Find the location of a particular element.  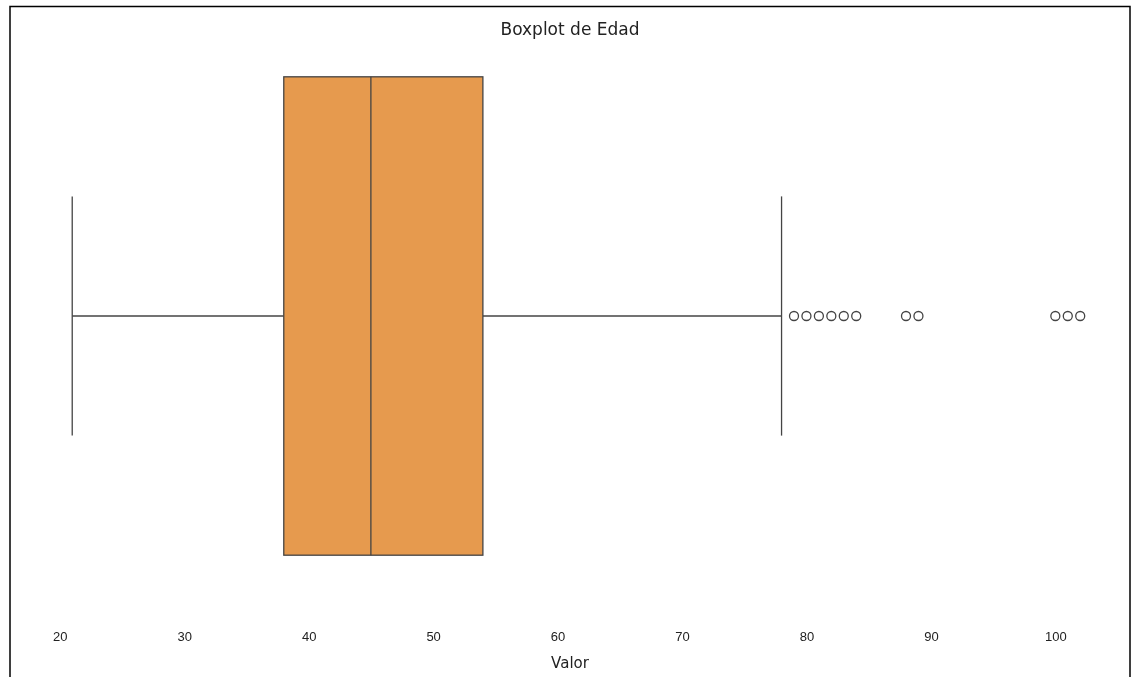

x-tick-label: 90 is located at coordinates (931, 637).